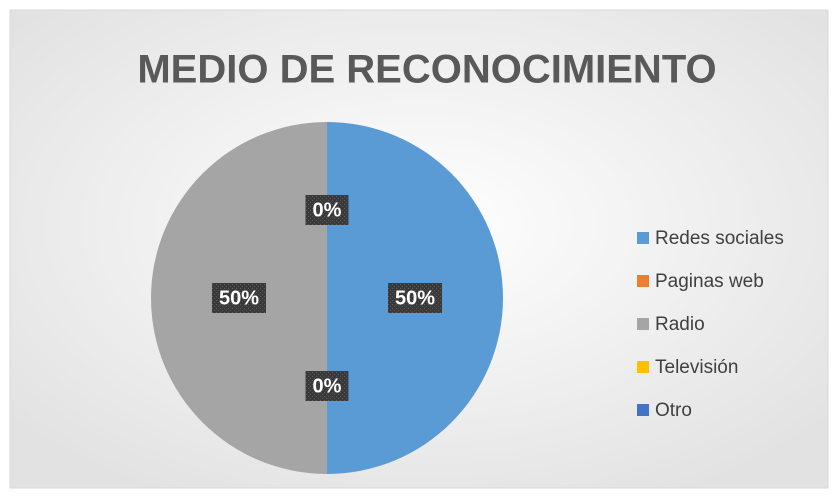 This screenshot has height=498, width=836. Describe the element at coordinates (709, 281) in the screenshot. I see `legend-label: Paginas web` at that location.